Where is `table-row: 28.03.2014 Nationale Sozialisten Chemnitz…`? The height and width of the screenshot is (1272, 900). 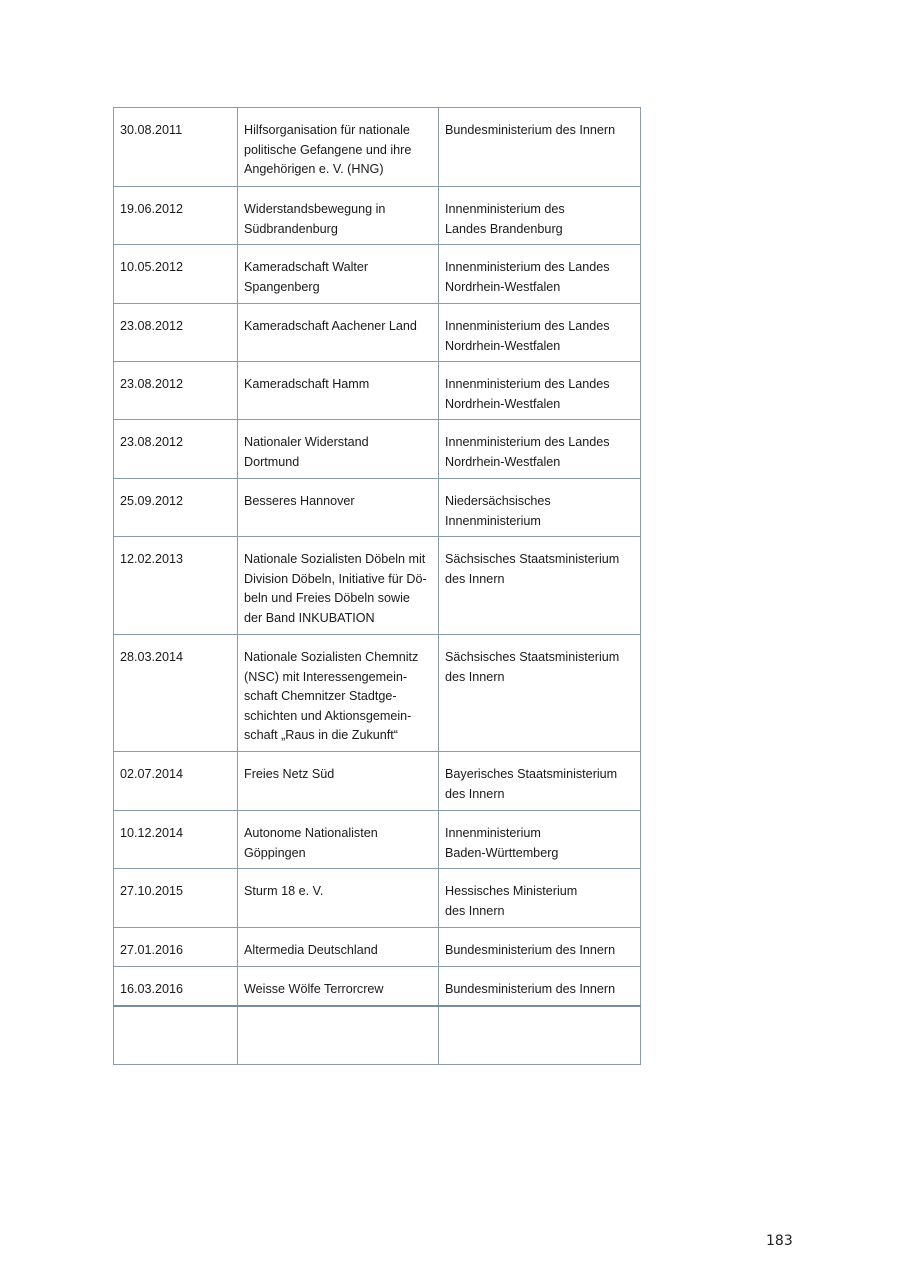 table-row: 28.03.2014 Nationale Sozialisten Chemnitz… is located at coordinates (377, 693).